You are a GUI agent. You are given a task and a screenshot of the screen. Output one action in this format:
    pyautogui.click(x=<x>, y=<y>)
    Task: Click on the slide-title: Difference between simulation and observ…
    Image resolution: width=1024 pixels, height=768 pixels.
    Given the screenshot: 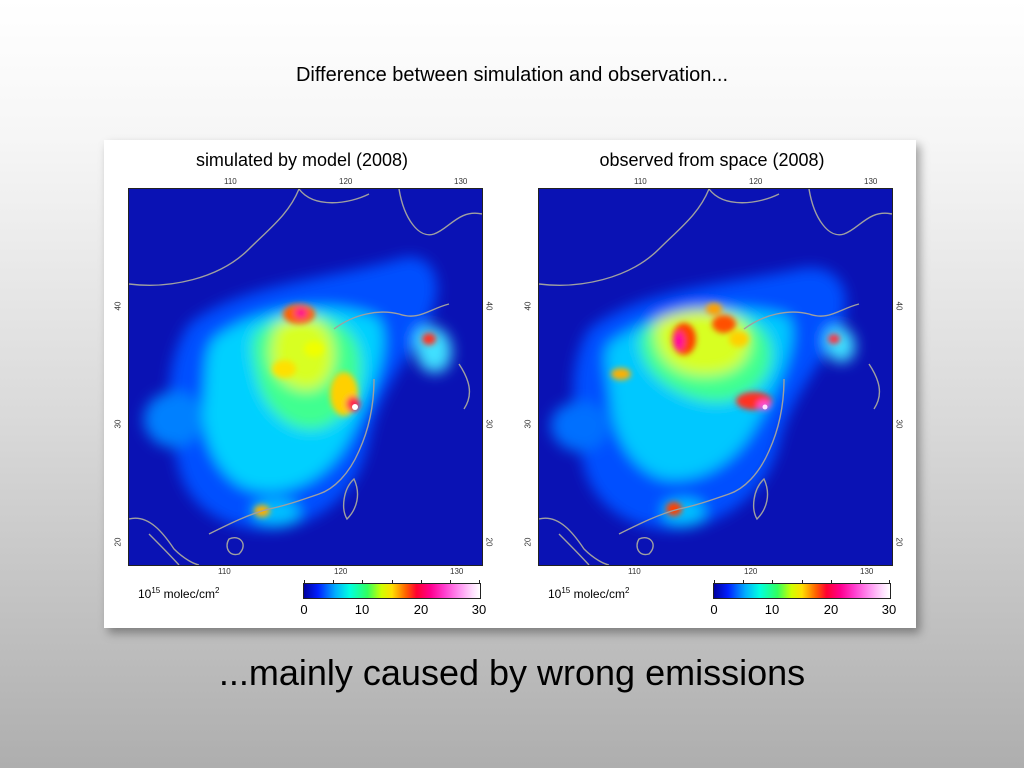 What is the action you would take?
    pyautogui.click(x=512, y=75)
    